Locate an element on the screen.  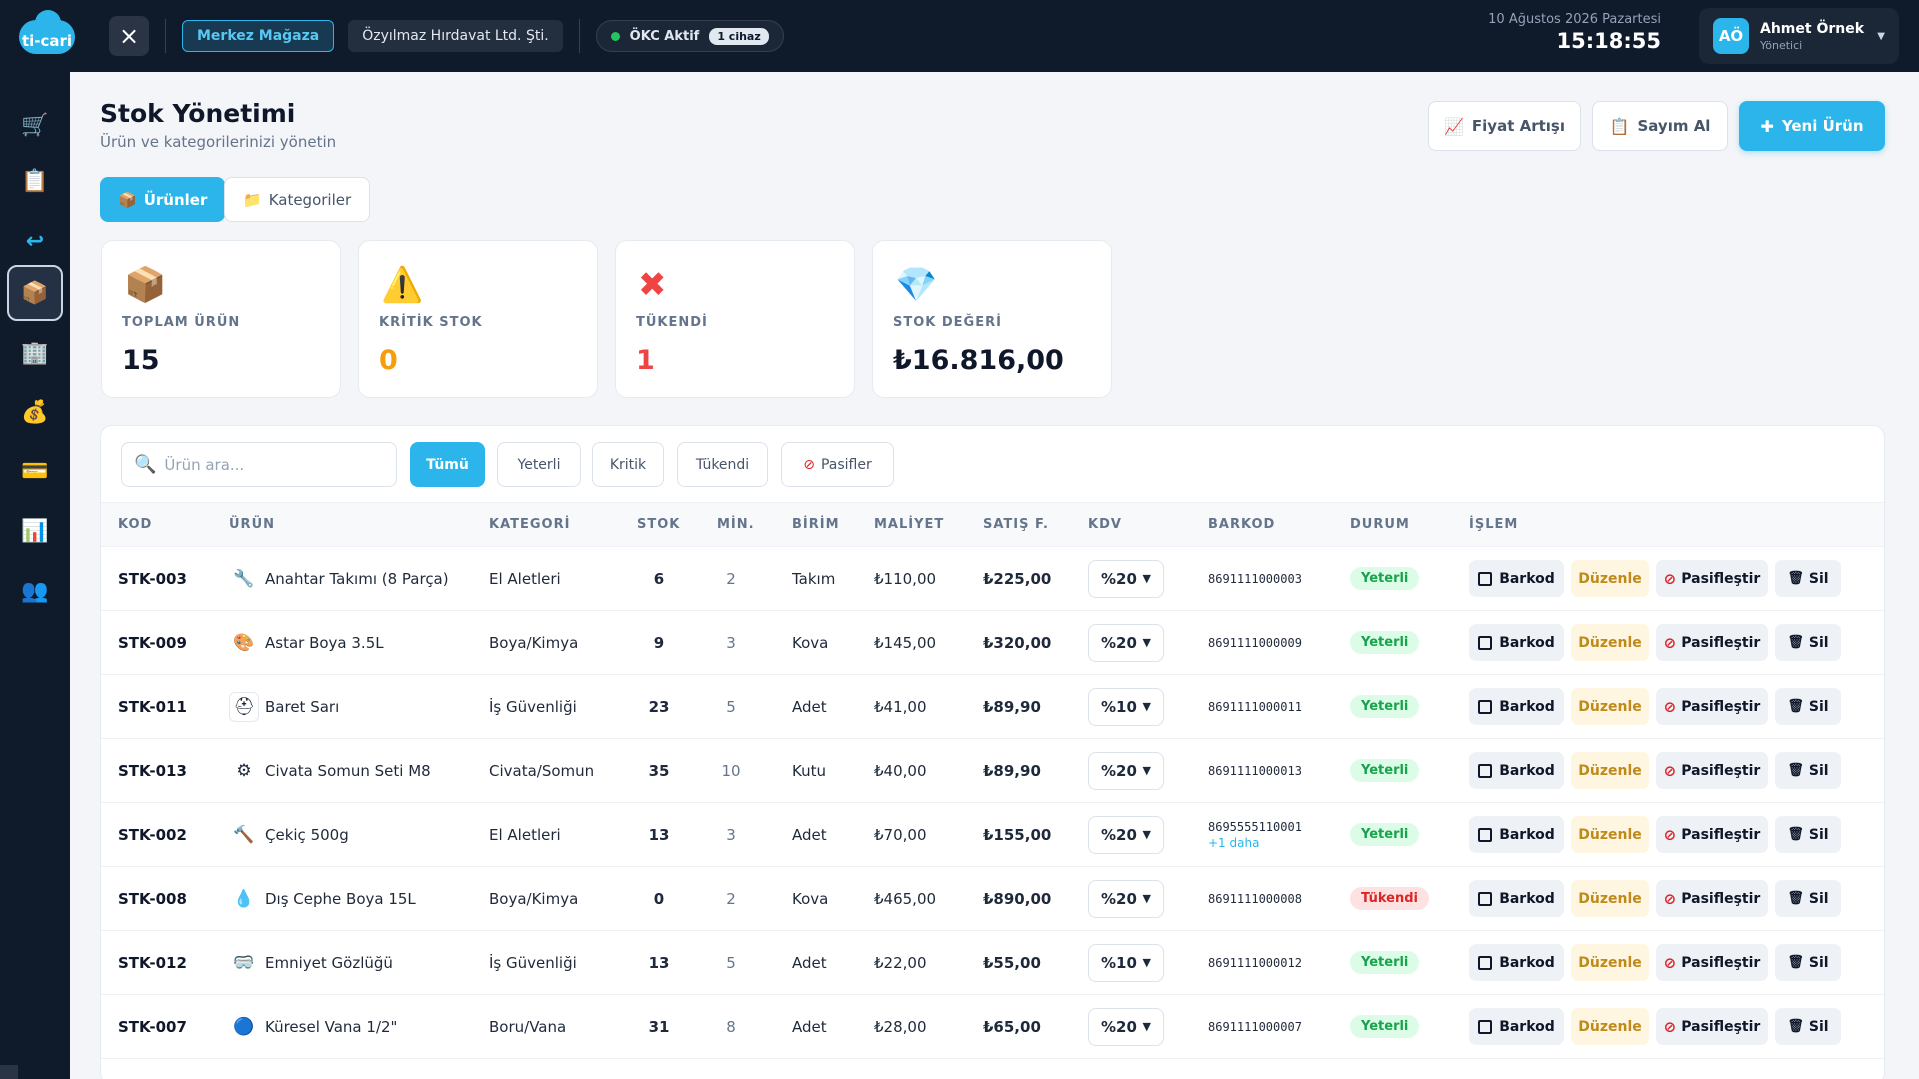
filter-sufficient: Yeterli is located at coordinates (539, 464).